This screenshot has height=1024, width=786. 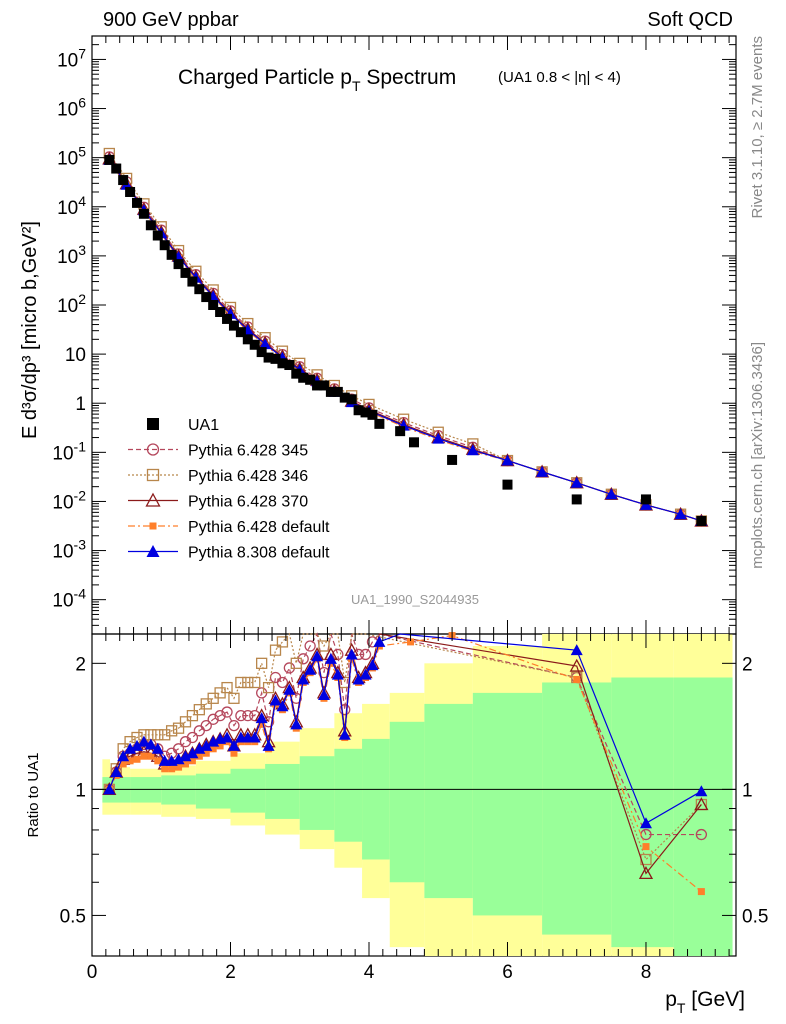 I want to click on analysis-id: UA1_1990_S2044935, so click(x=415, y=599).